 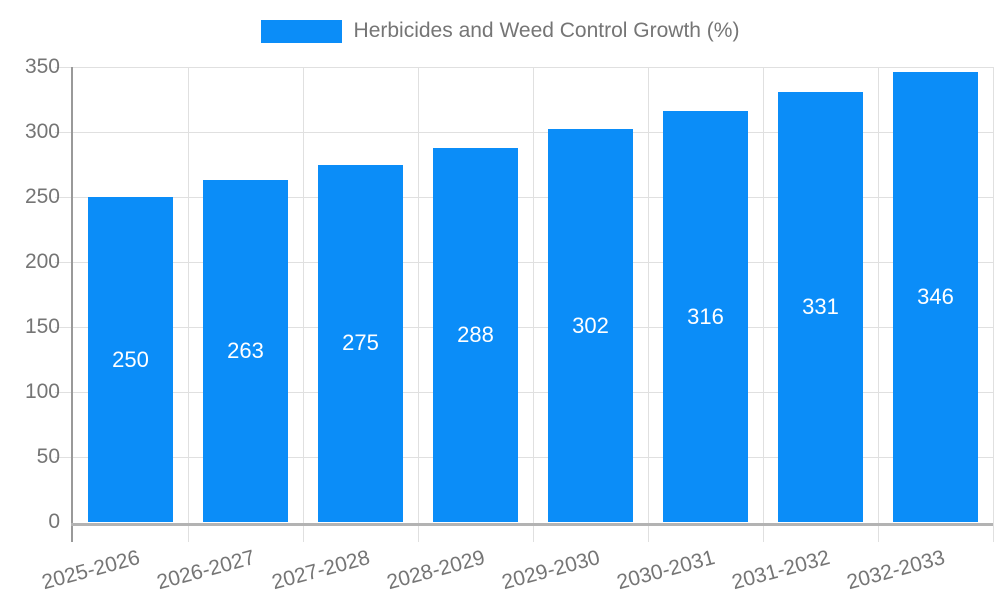 I want to click on category-slot: 288 2028-2029, so click(x=458, y=330).